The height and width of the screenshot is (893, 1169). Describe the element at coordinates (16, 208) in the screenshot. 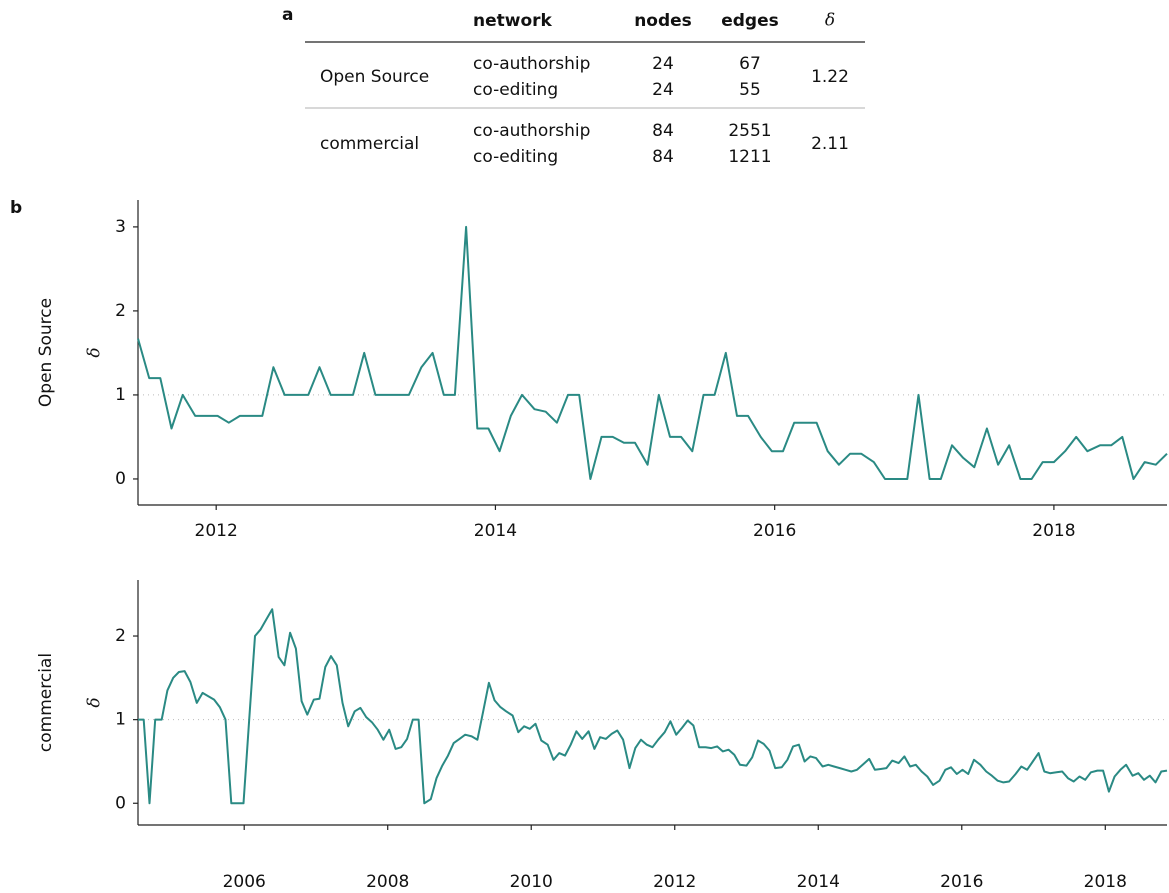

I see `panel-label: b` at that location.